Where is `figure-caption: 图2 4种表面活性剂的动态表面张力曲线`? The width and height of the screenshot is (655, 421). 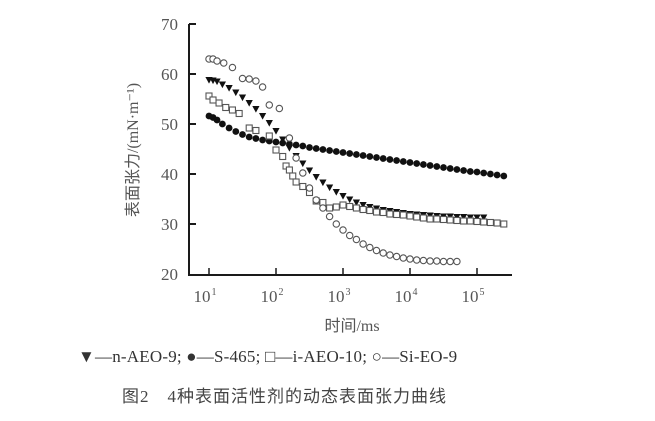 figure-caption: 图2 4种表面活性剂的动态表面张力曲线 is located at coordinates (284, 394).